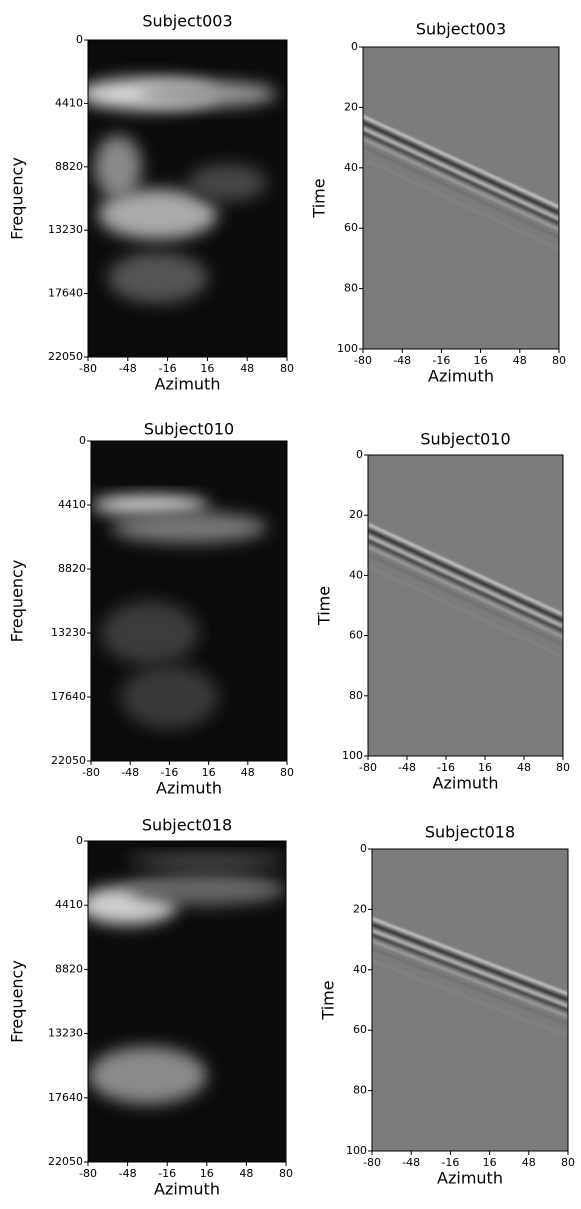  What do you see at coordinates (356, 574) in the screenshot?
I see `y-tick-label: 40` at bounding box center [356, 574].